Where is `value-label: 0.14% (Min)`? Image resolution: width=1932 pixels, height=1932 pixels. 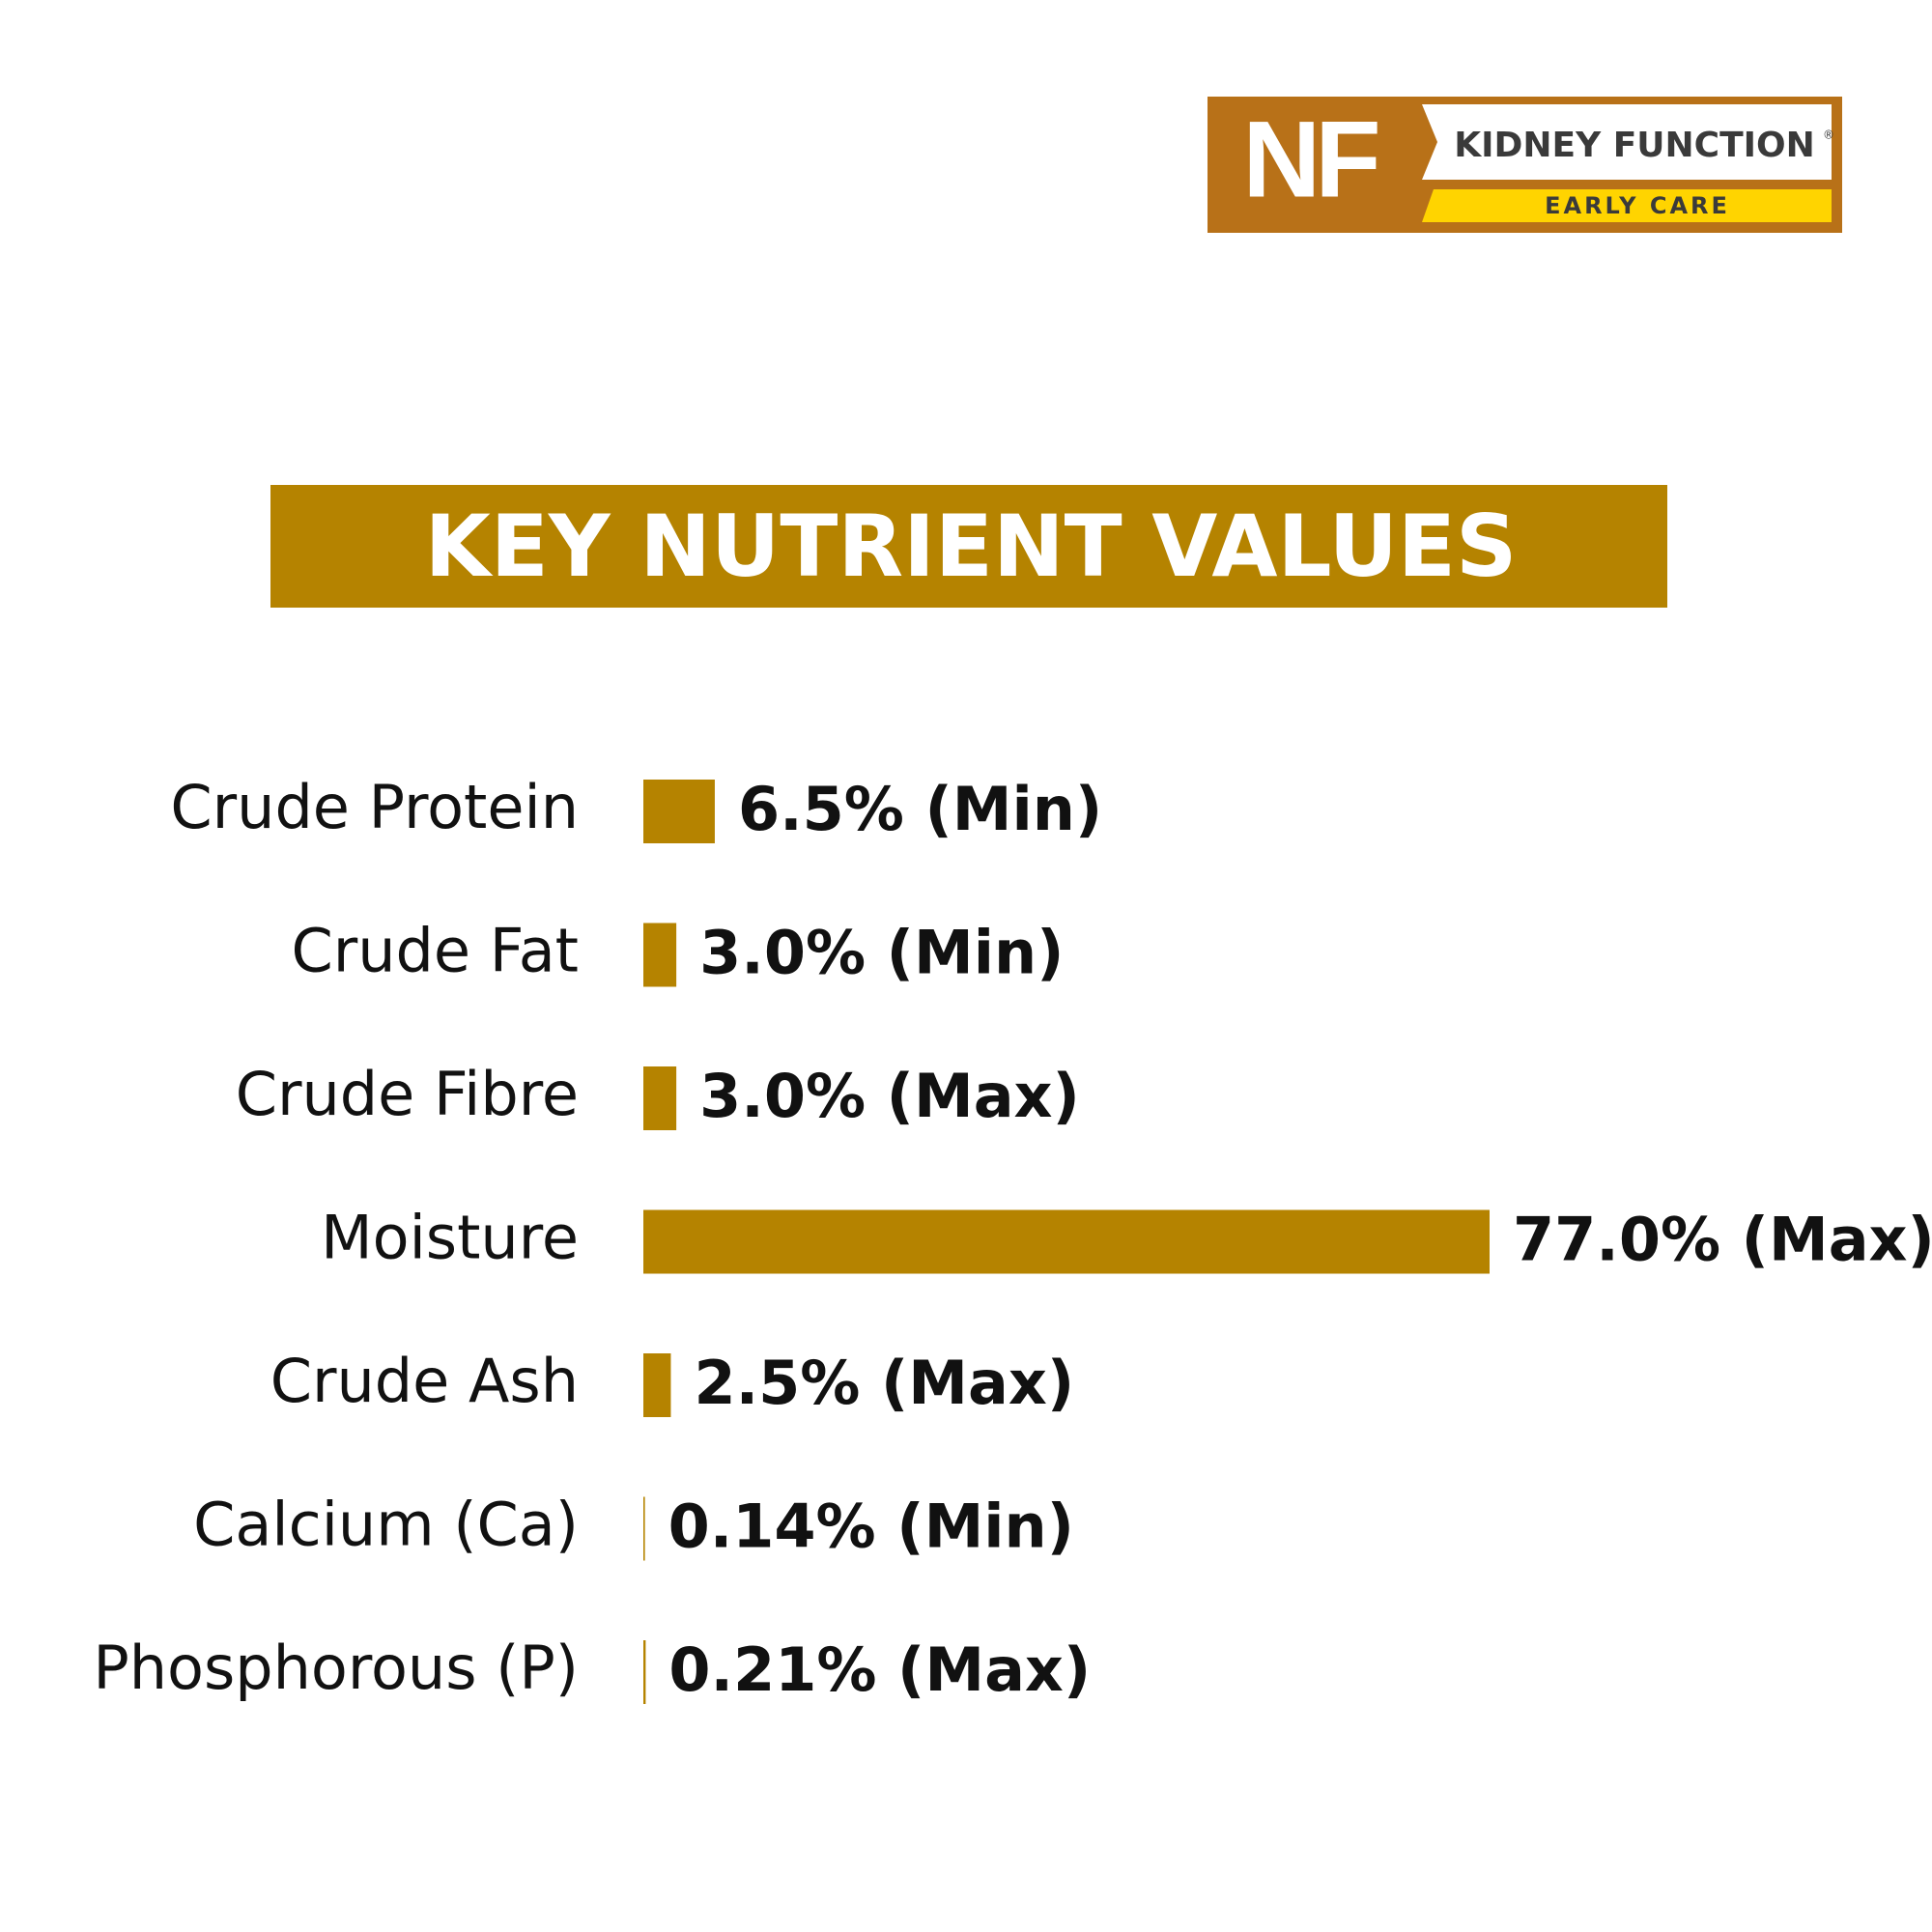
value-label: 0.14% (Min) is located at coordinates (871, 1527).